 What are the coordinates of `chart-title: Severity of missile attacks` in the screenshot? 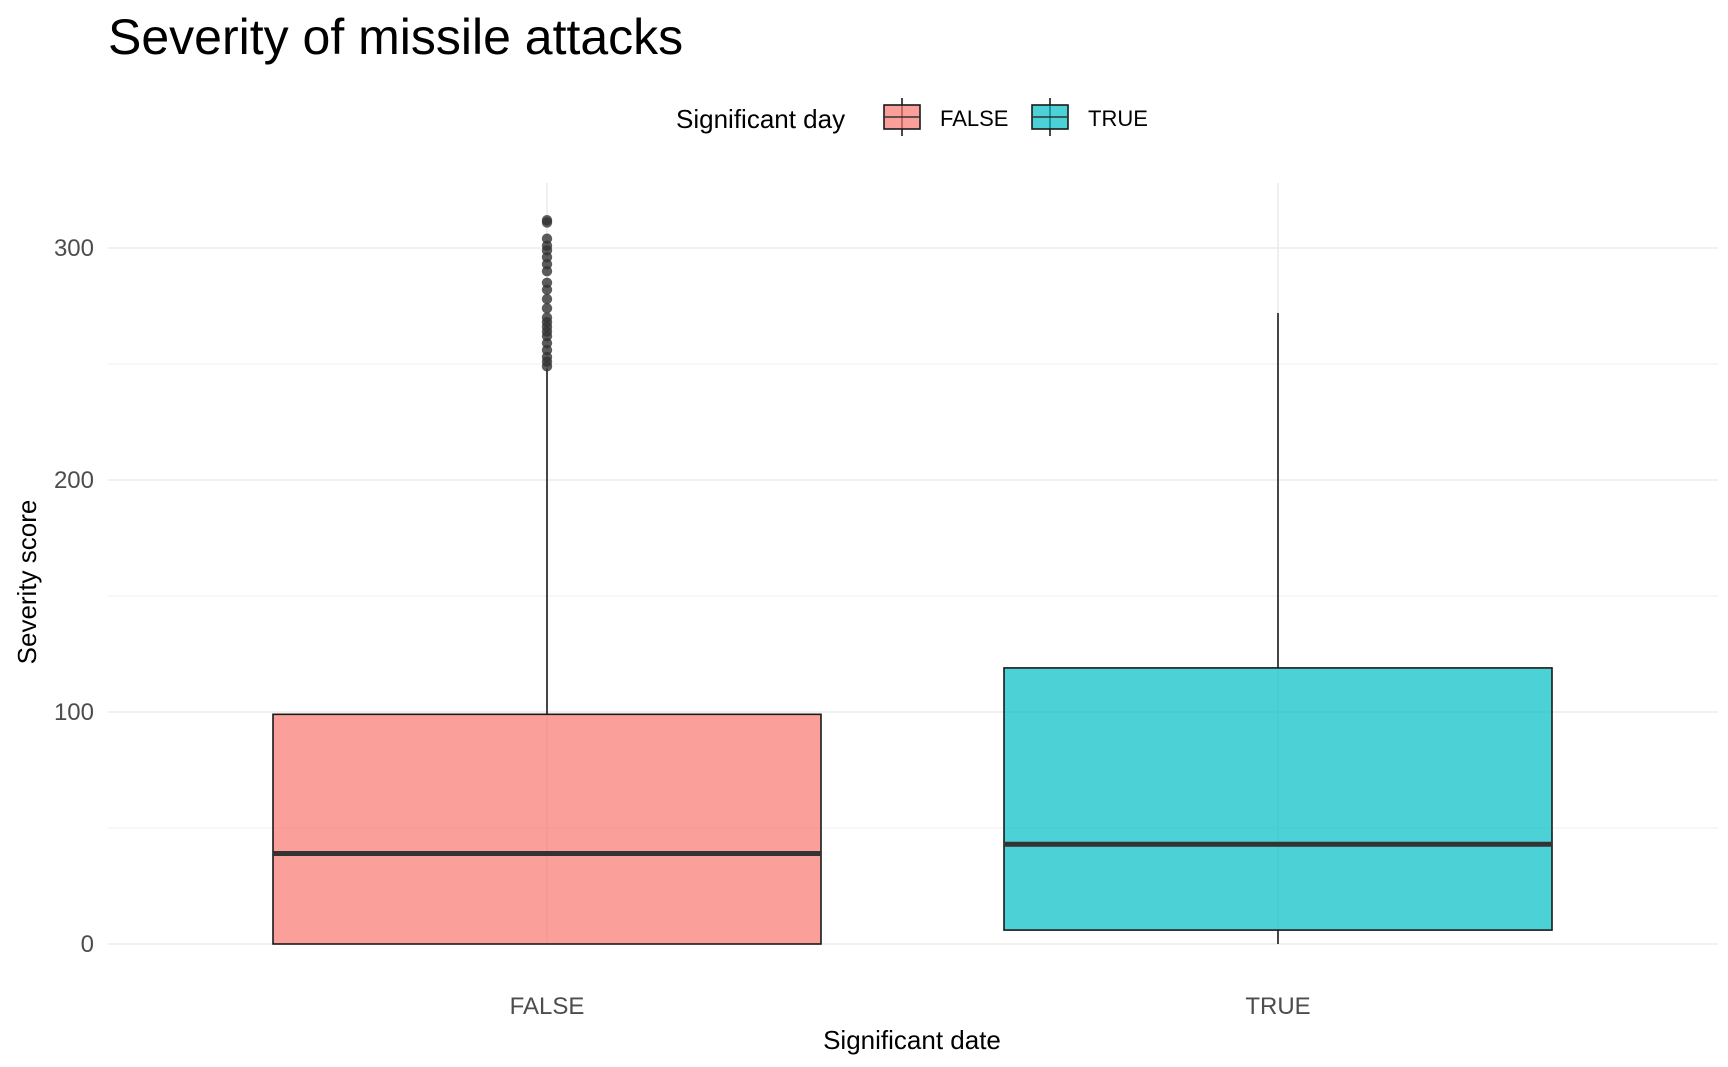 It's located at (395, 37).